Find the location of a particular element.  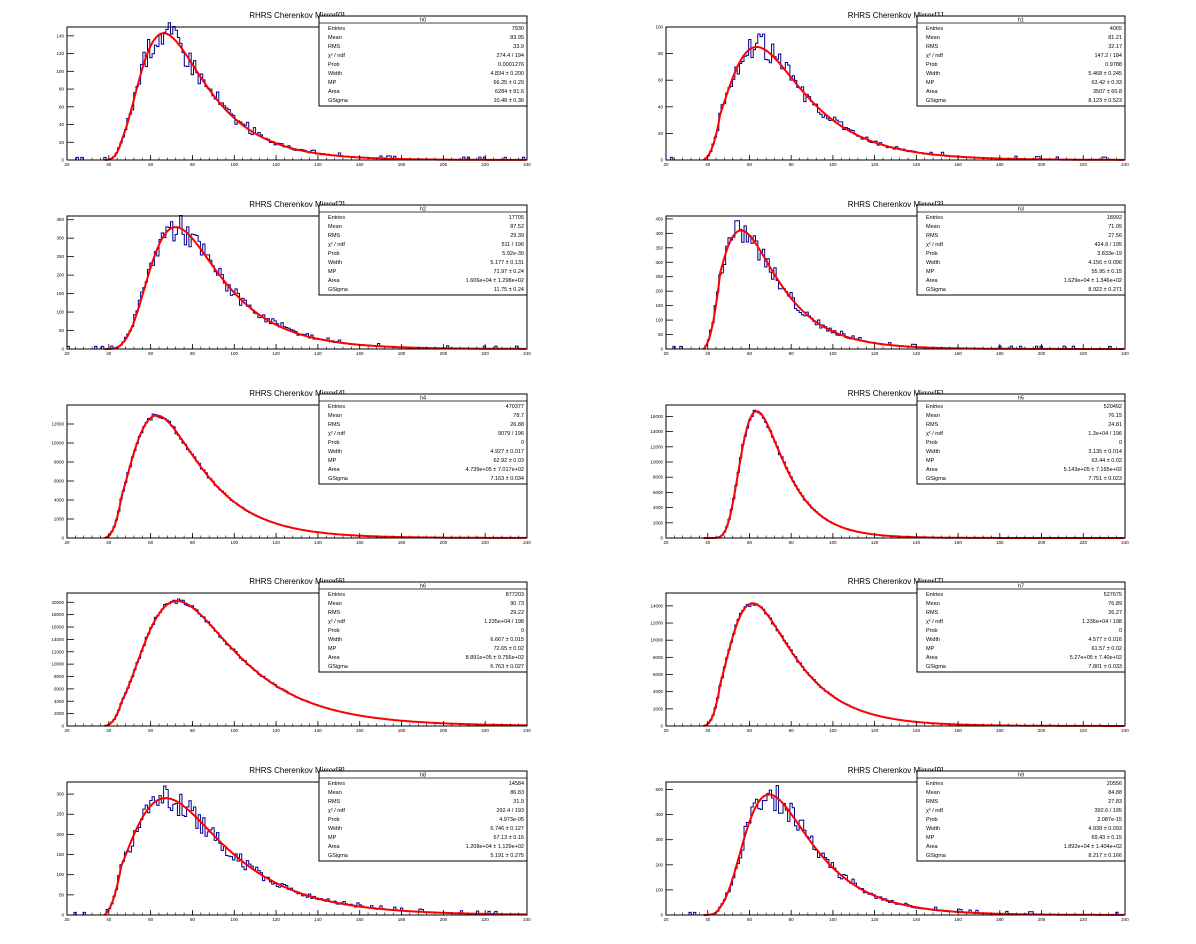

x-tick-label: 100 is located at coordinates (833, 353).